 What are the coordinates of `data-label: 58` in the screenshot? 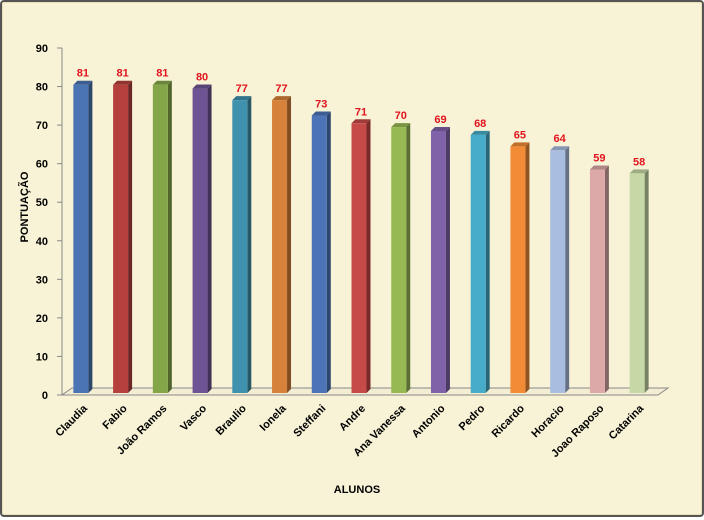 It's located at (639, 162).